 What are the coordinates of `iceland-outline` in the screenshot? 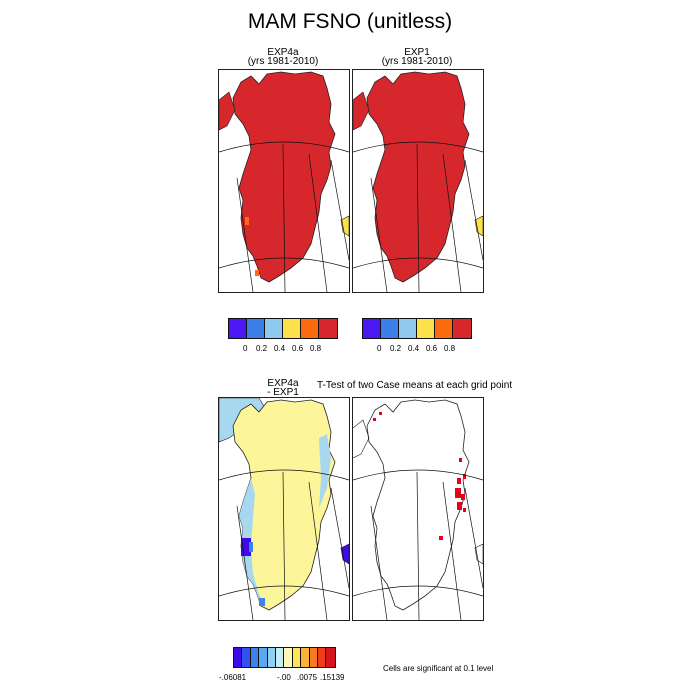 It's located at (478, 554).